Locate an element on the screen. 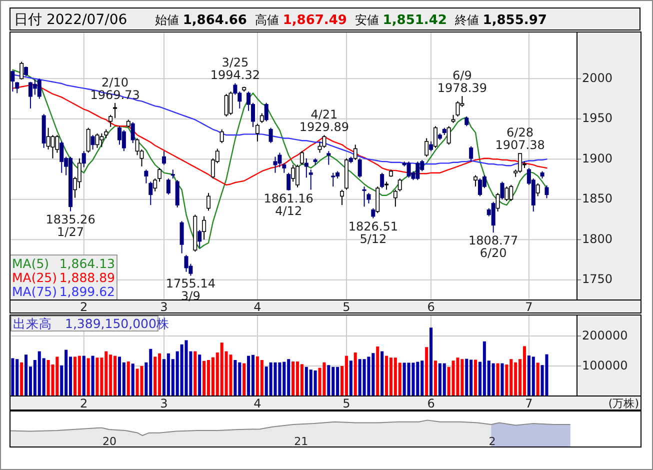 This screenshot has height=470, width=653. annotation: 1826.51 5/12 is located at coordinates (373, 232).